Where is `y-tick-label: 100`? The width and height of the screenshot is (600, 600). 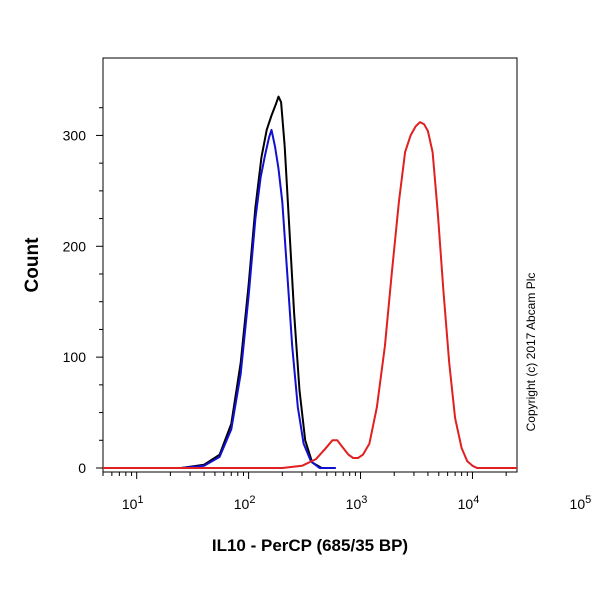 y-tick-label: 100 is located at coordinates (75, 357).